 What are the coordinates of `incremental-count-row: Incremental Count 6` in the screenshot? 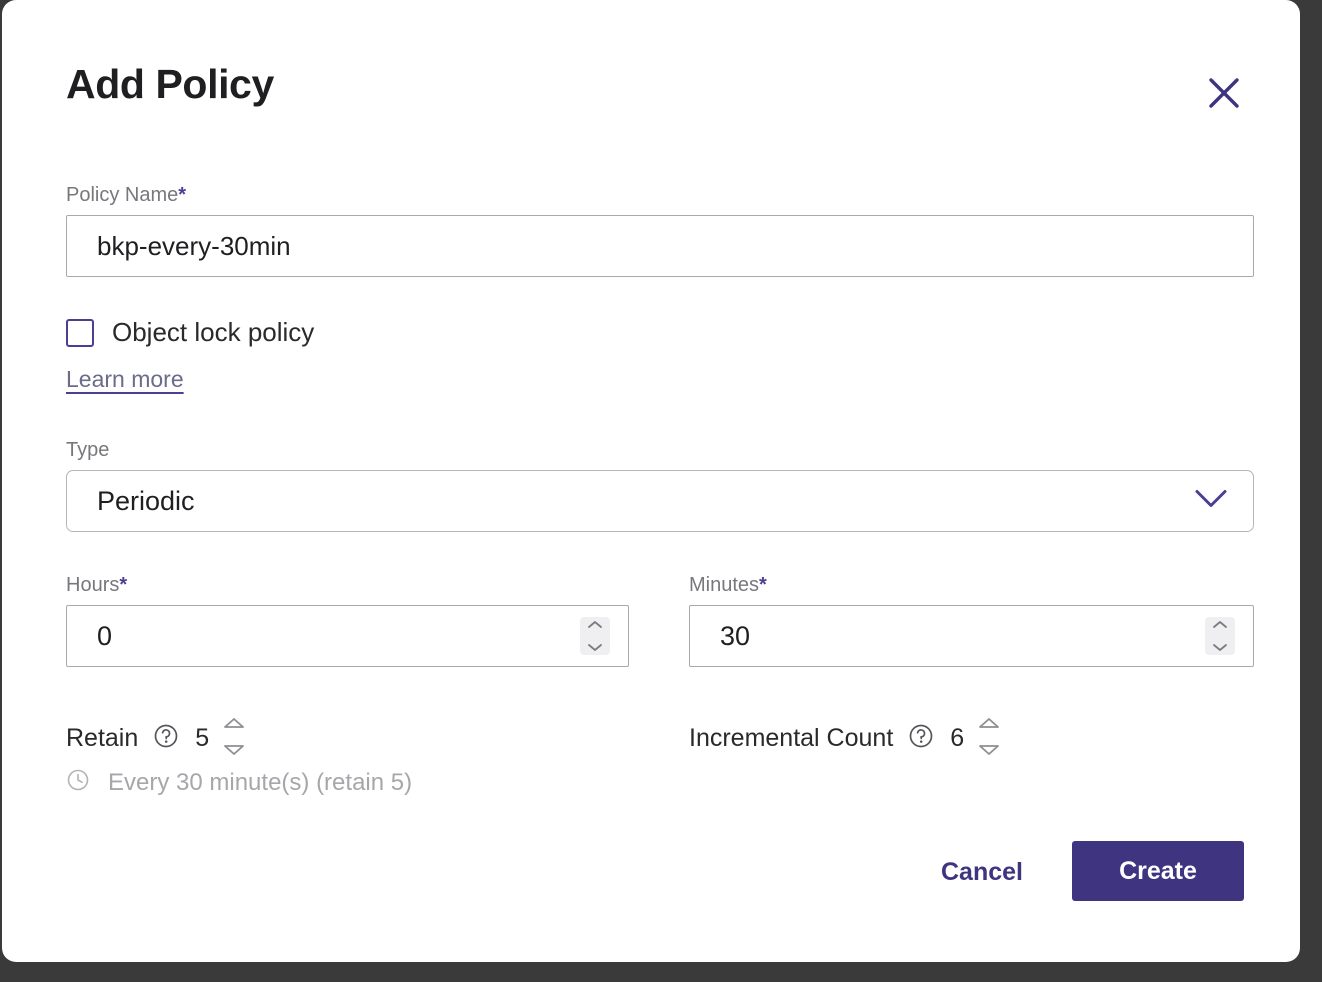 It's located at (844, 738).